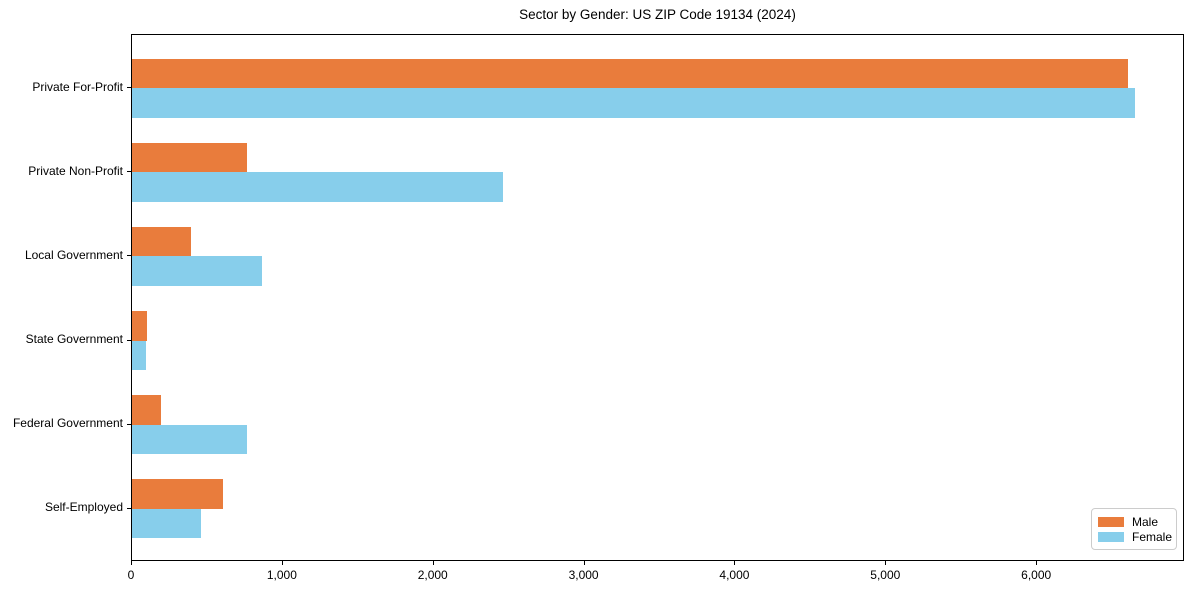 The image size is (1200, 600). What do you see at coordinates (583, 575) in the screenshot?
I see `x-tick-label-3000: 3,000` at bounding box center [583, 575].